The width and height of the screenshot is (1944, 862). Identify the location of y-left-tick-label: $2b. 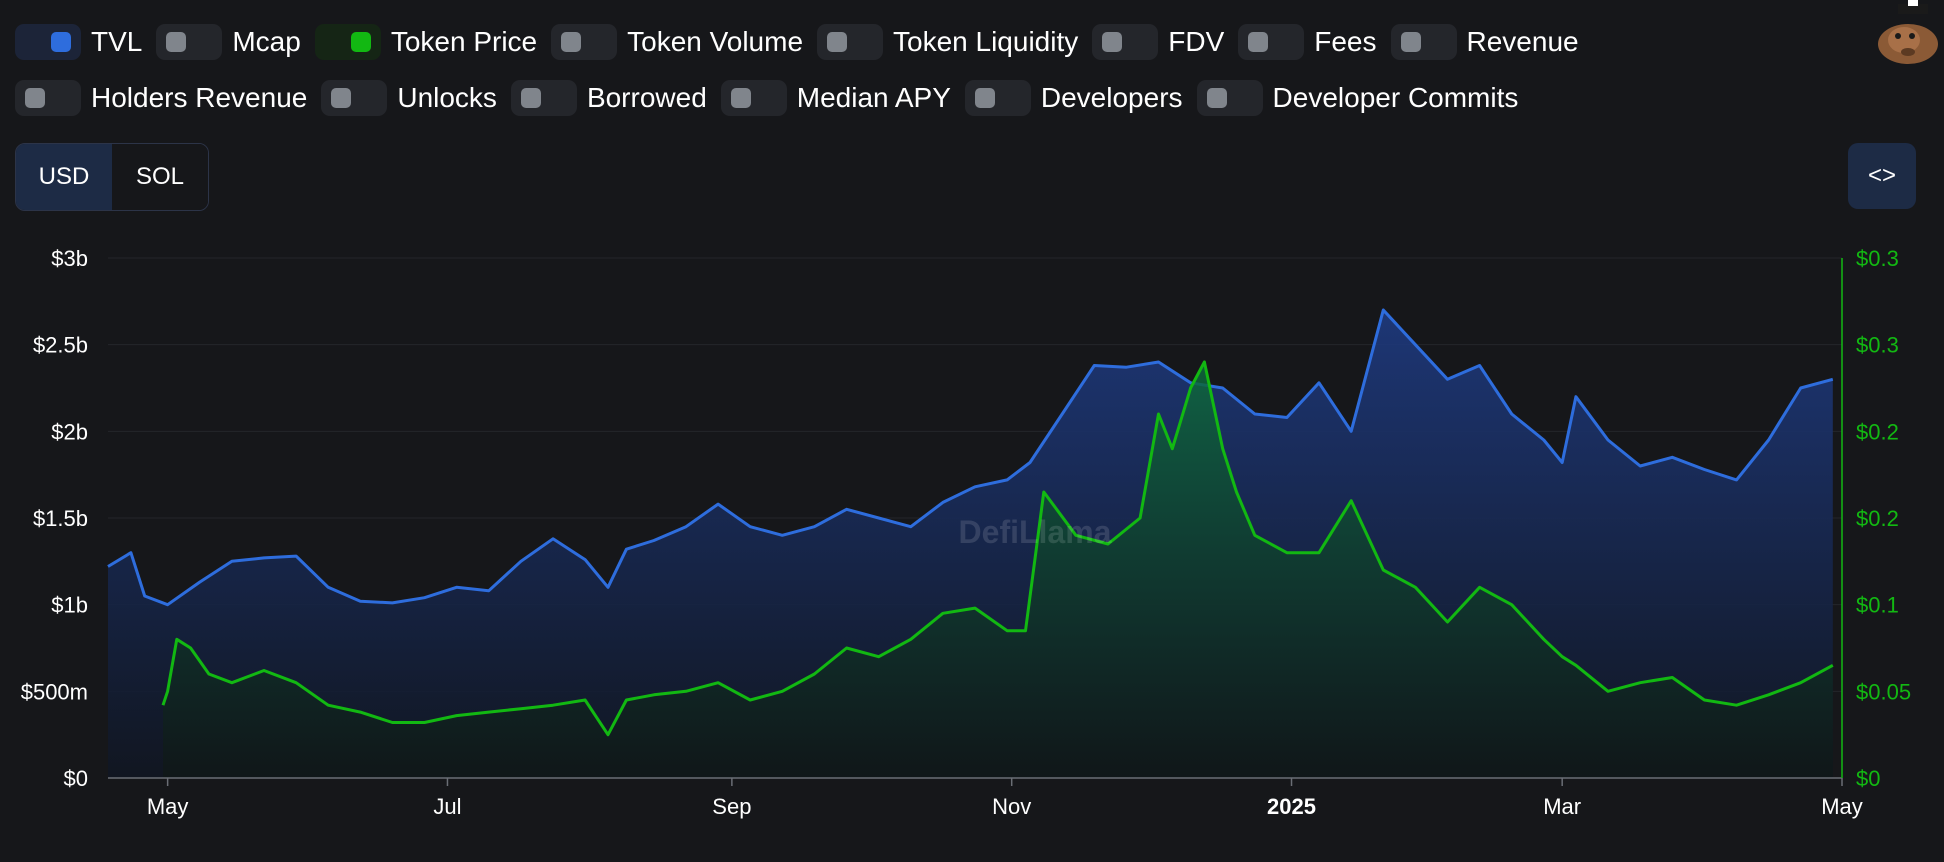
(69, 431).